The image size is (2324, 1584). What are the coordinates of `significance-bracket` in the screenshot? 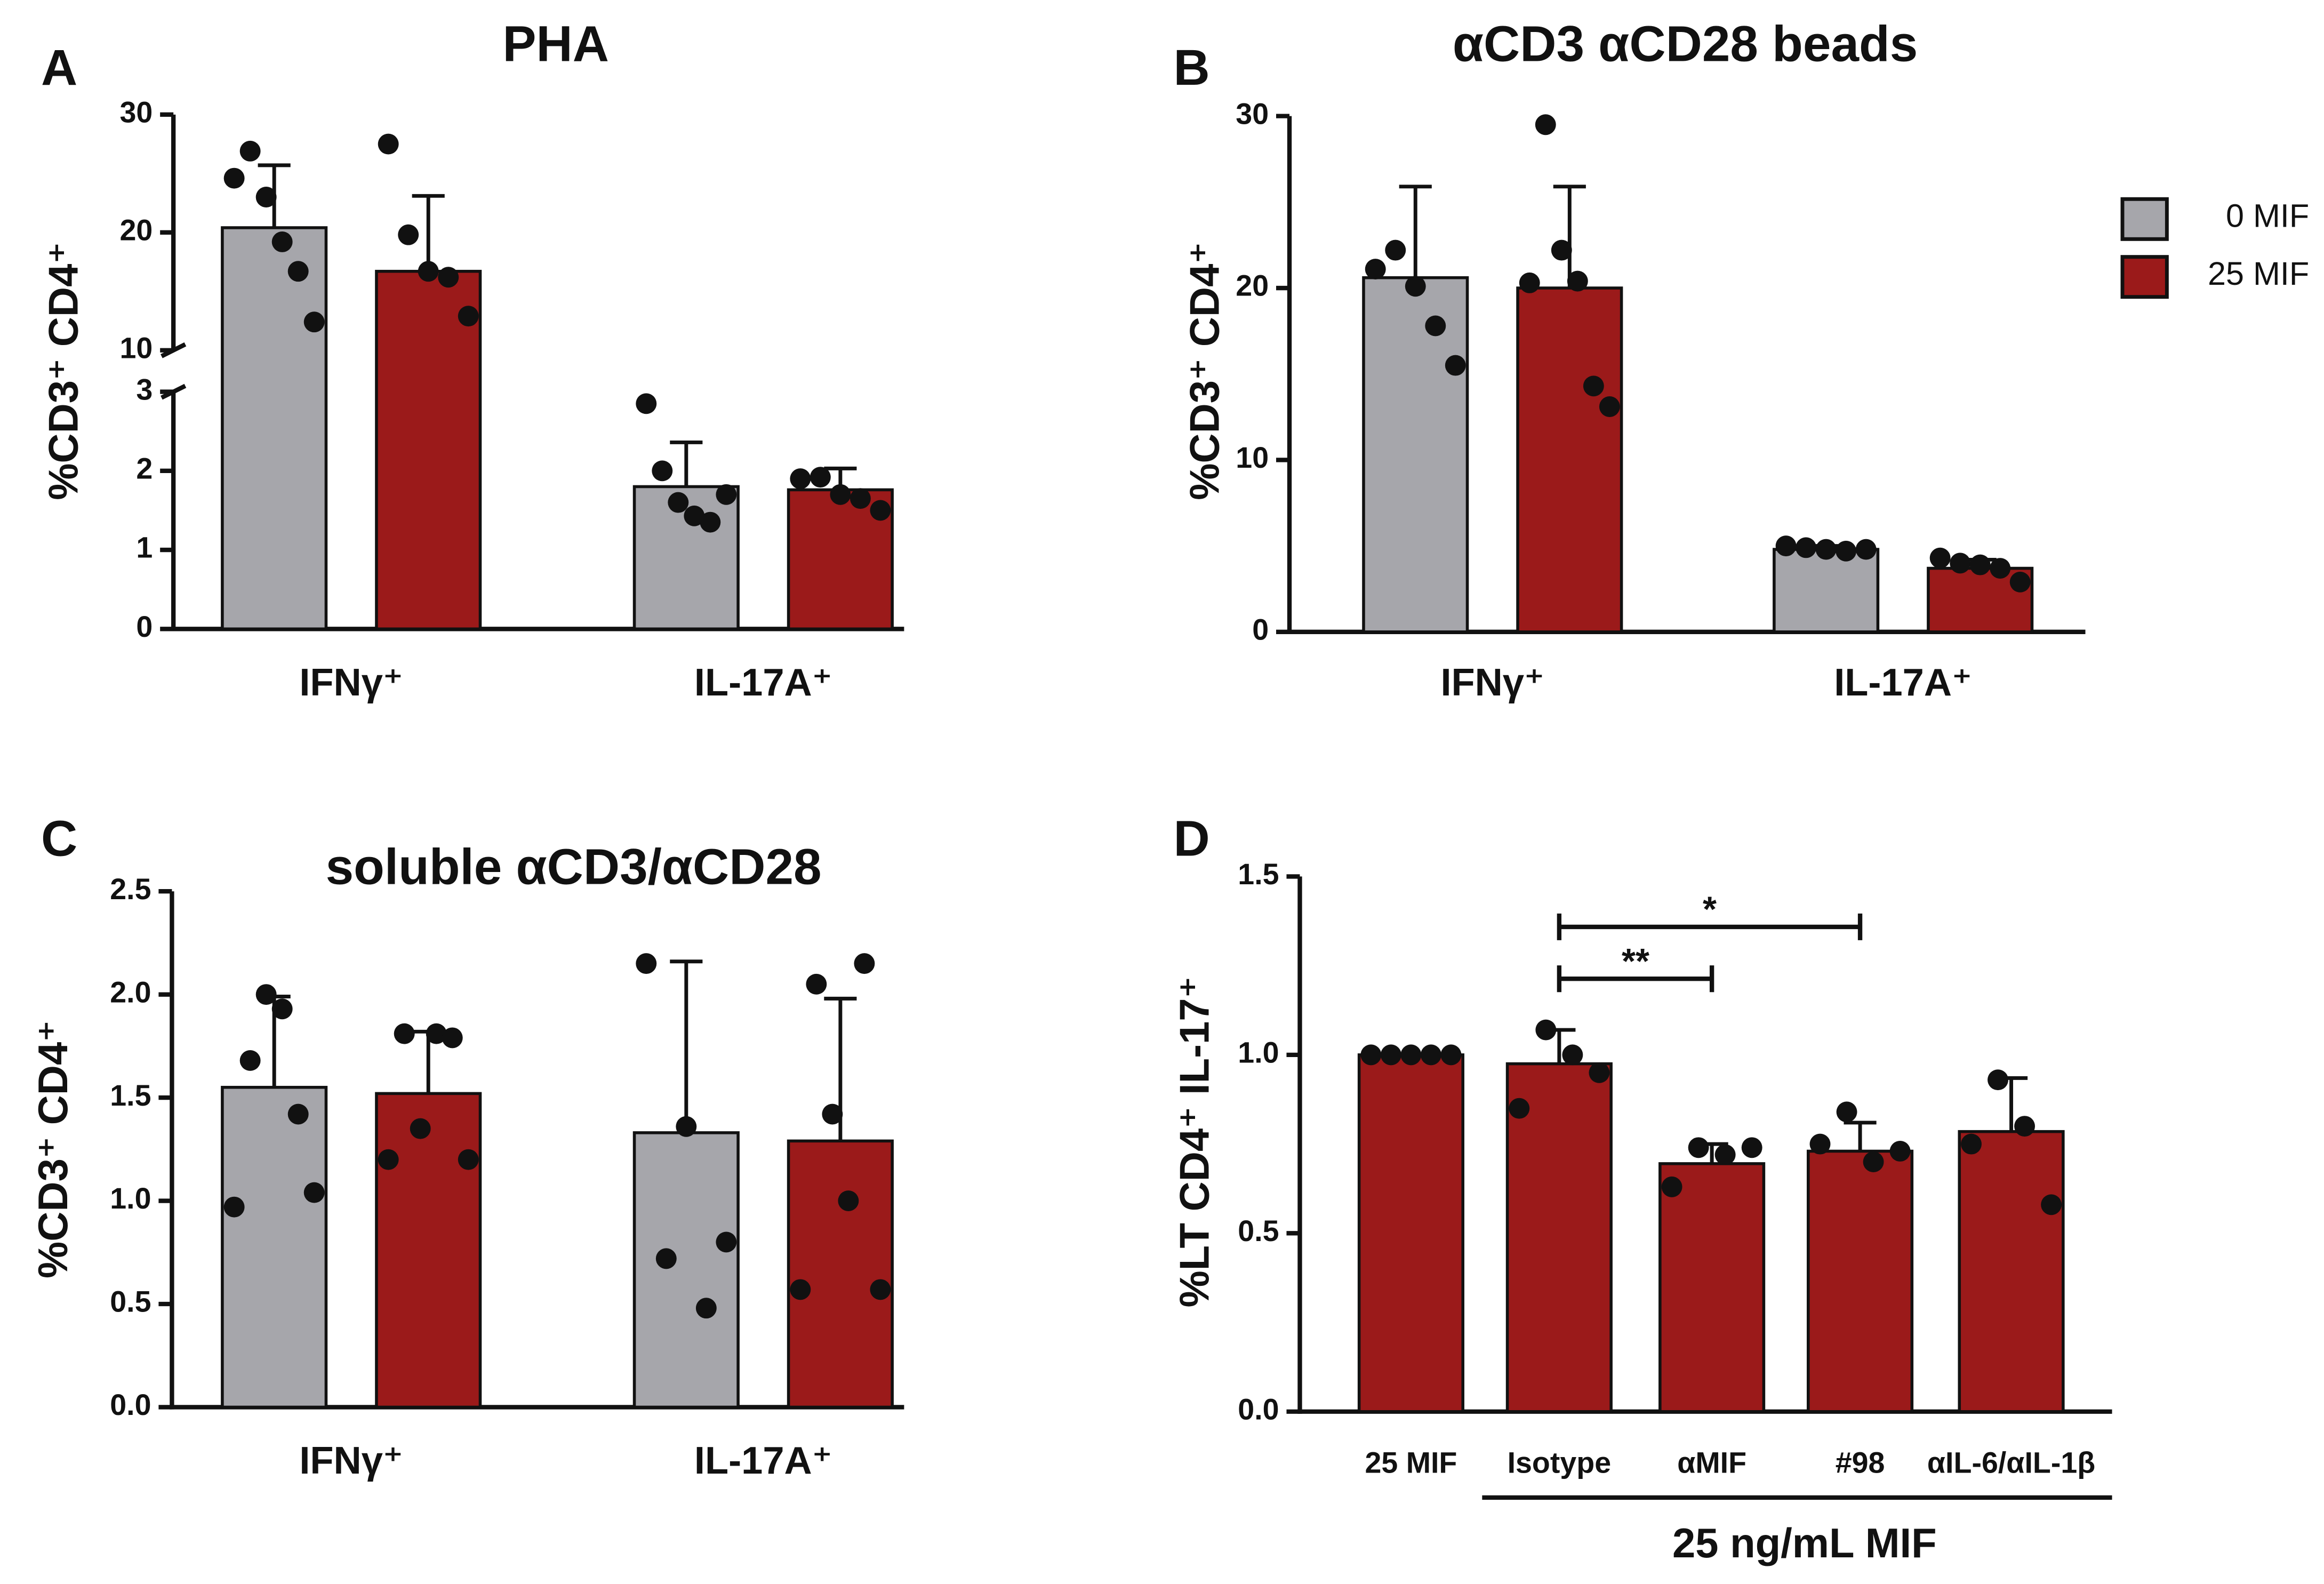 It's located at (1635, 979).